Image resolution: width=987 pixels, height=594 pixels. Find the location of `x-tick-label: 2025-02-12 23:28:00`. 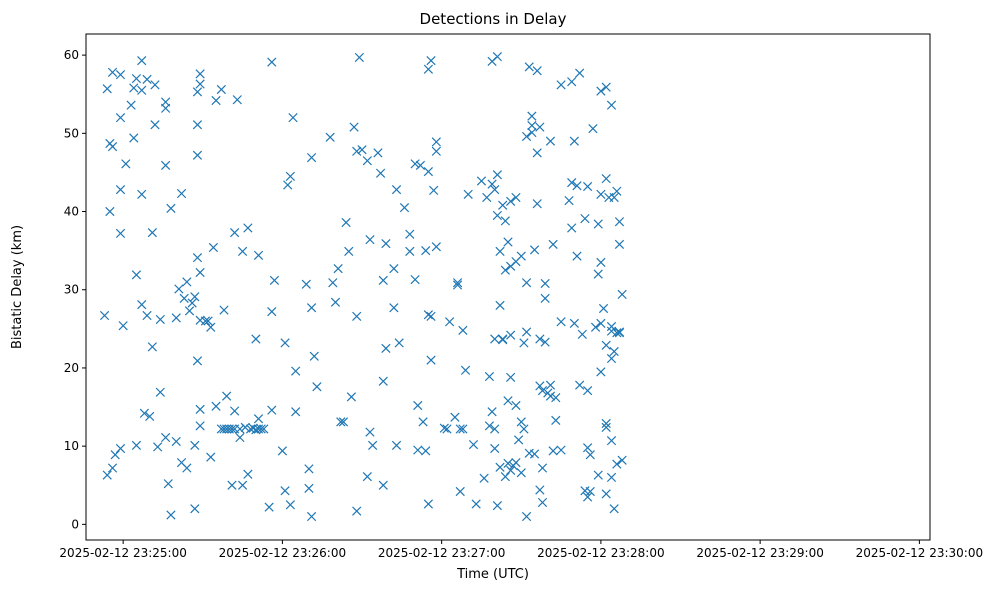

x-tick-label: 2025-02-12 23:28:00 is located at coordinates (600, 553).